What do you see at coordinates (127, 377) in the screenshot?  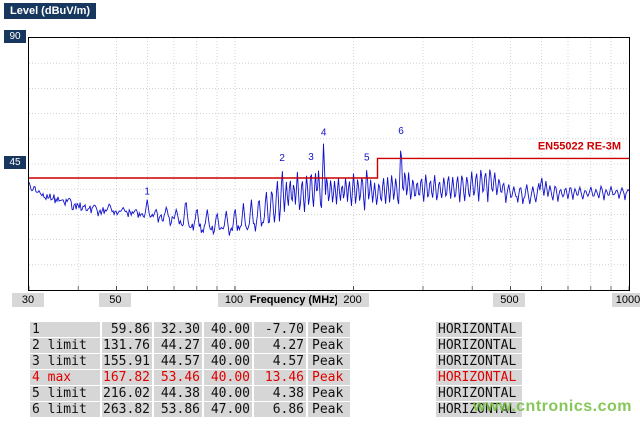 I see `frequency-cell: 167.82` at bounding box center [127, 377].